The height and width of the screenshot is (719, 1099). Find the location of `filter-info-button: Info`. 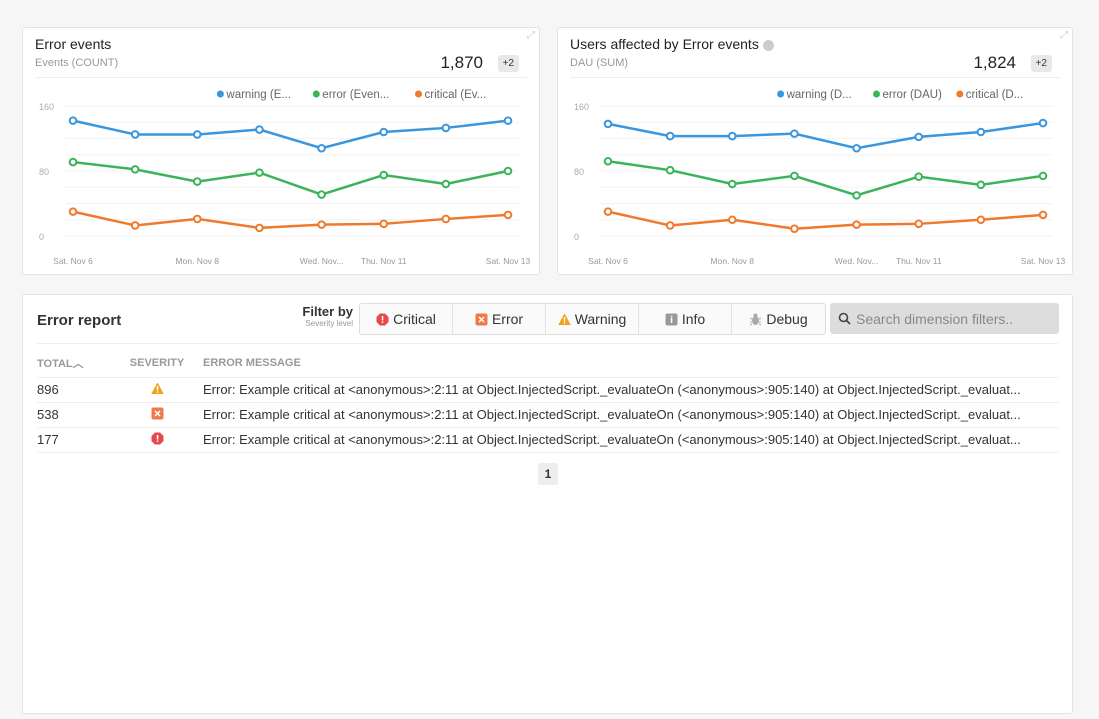

filter-info-button: Info is located at coordinates (685, 319).